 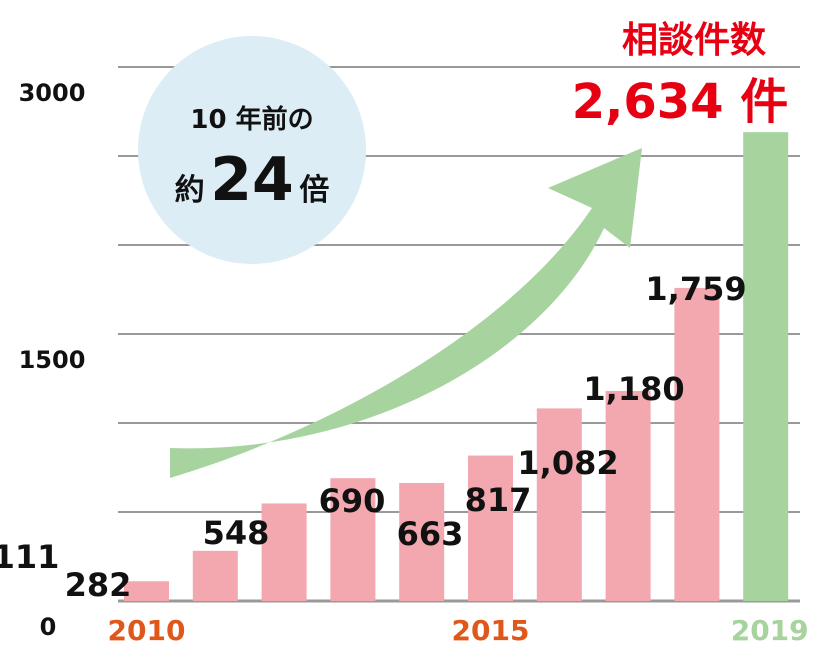 I want to click on callout-line1: 10 年前の, so click(x=251, y=119).